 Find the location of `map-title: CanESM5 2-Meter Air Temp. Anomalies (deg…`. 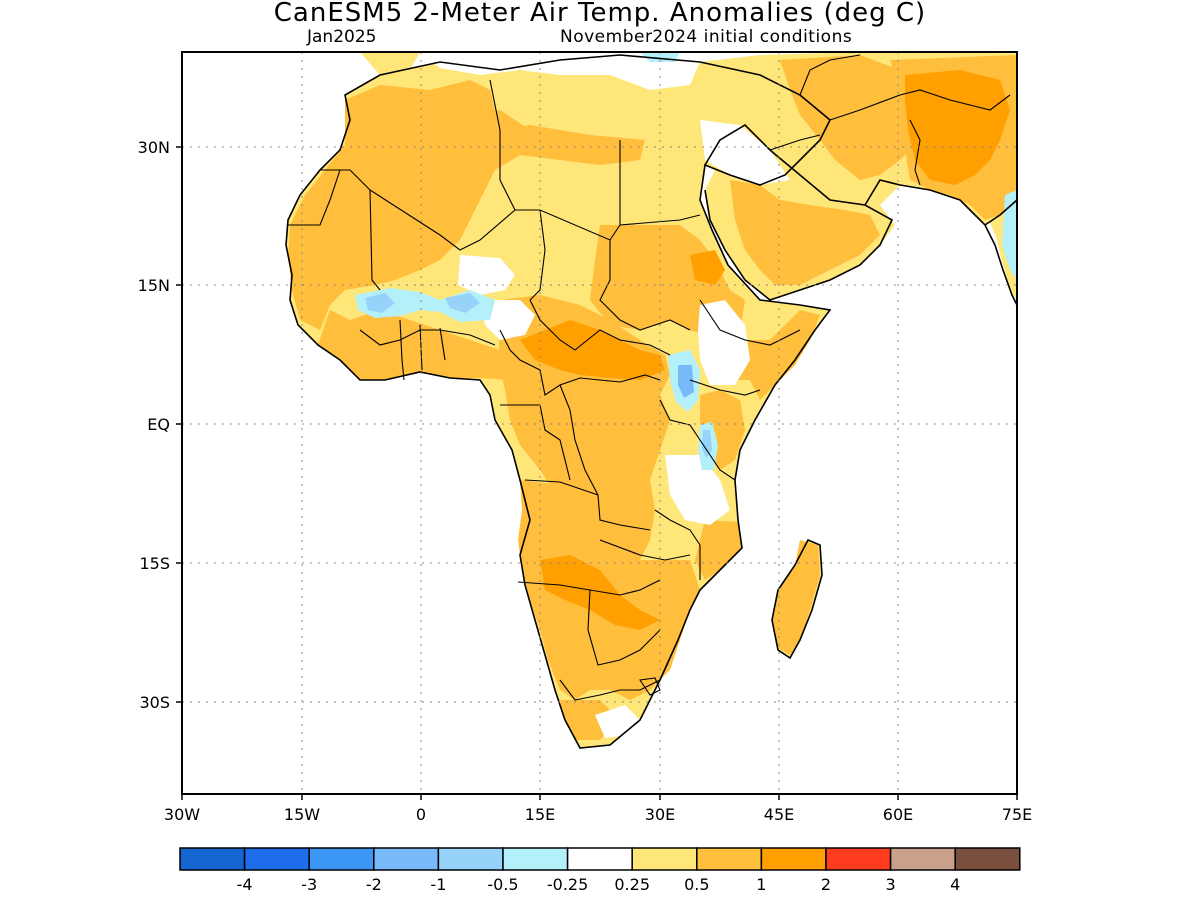

map-title: CanESM5 2-Meter Air Temp. Anomalies (deg… is located at coordinates (600, 14).